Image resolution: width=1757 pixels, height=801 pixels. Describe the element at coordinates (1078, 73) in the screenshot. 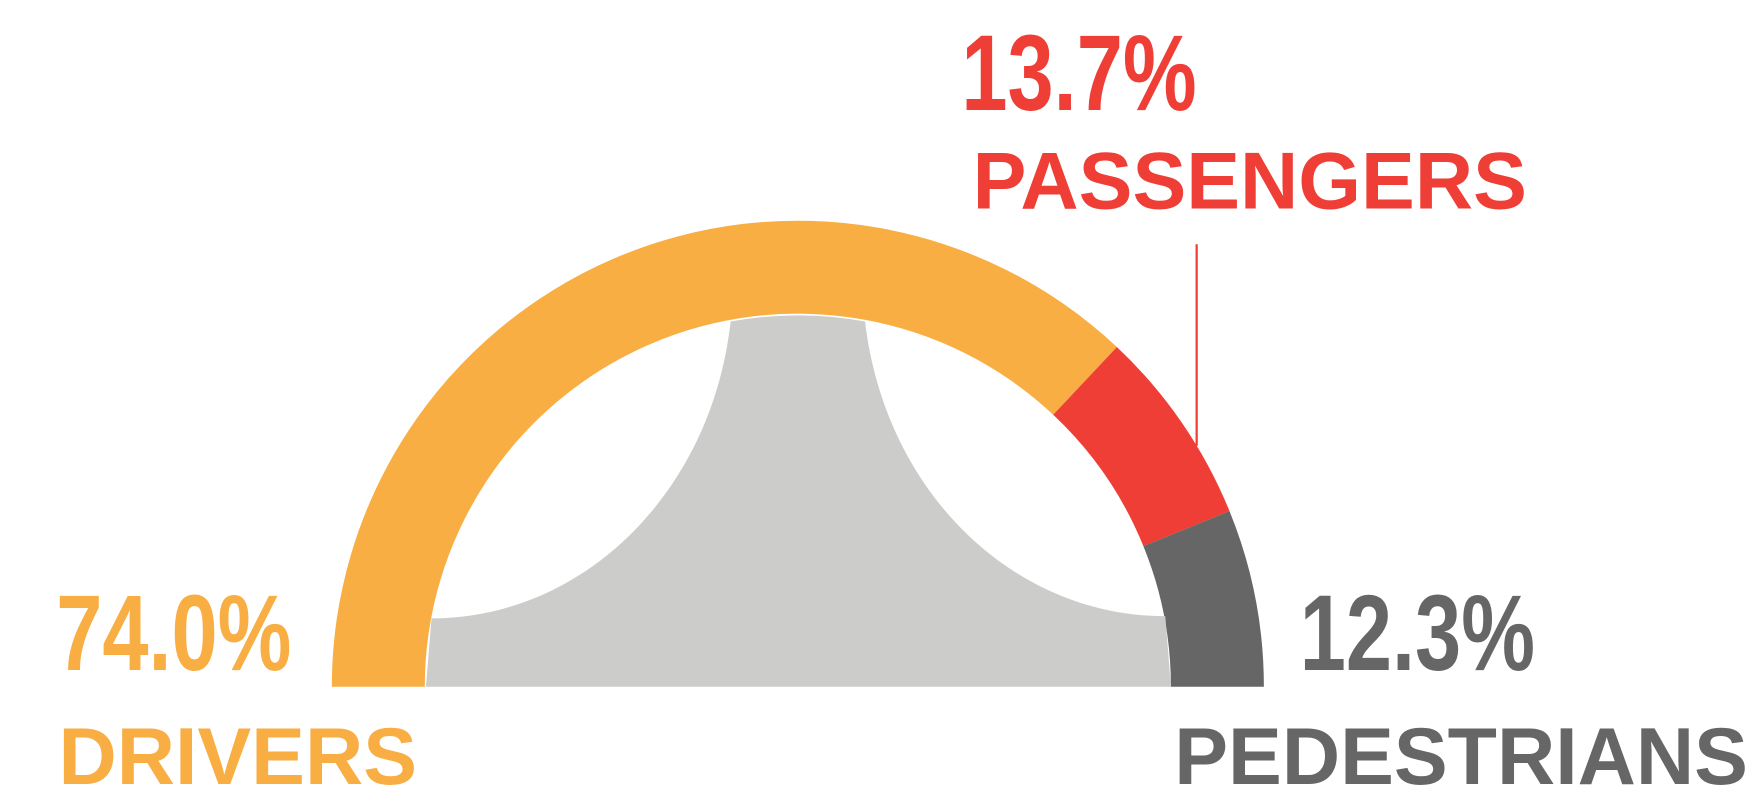

I see `value-label: 13.7%` at that location.